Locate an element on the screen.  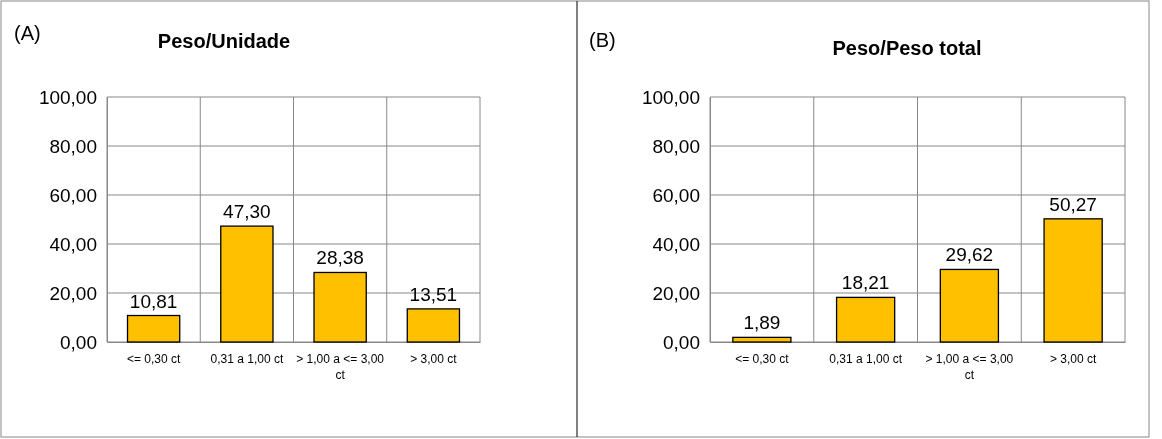
data-label: 18,21 is located at coordinates (865, 283).